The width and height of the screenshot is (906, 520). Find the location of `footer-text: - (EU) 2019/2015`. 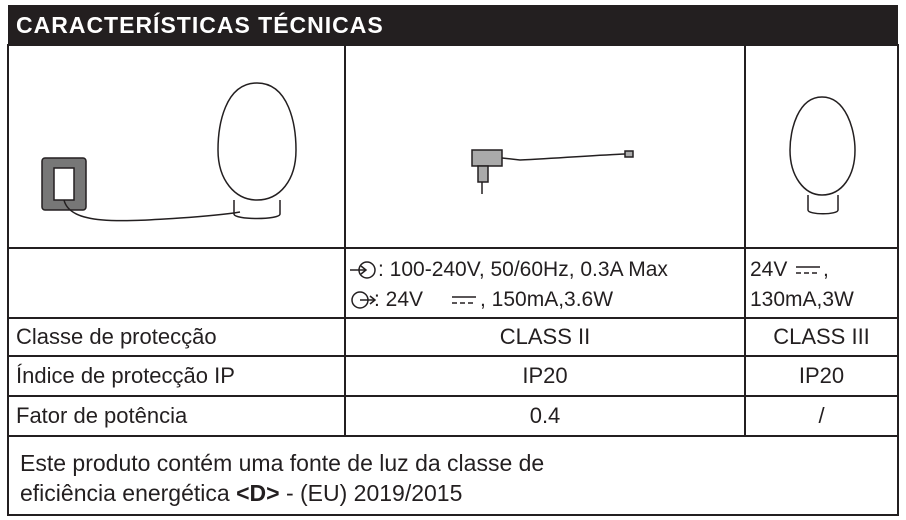

footer-text: - (EU) 2019/2015 is located at coordinates (374, 493).